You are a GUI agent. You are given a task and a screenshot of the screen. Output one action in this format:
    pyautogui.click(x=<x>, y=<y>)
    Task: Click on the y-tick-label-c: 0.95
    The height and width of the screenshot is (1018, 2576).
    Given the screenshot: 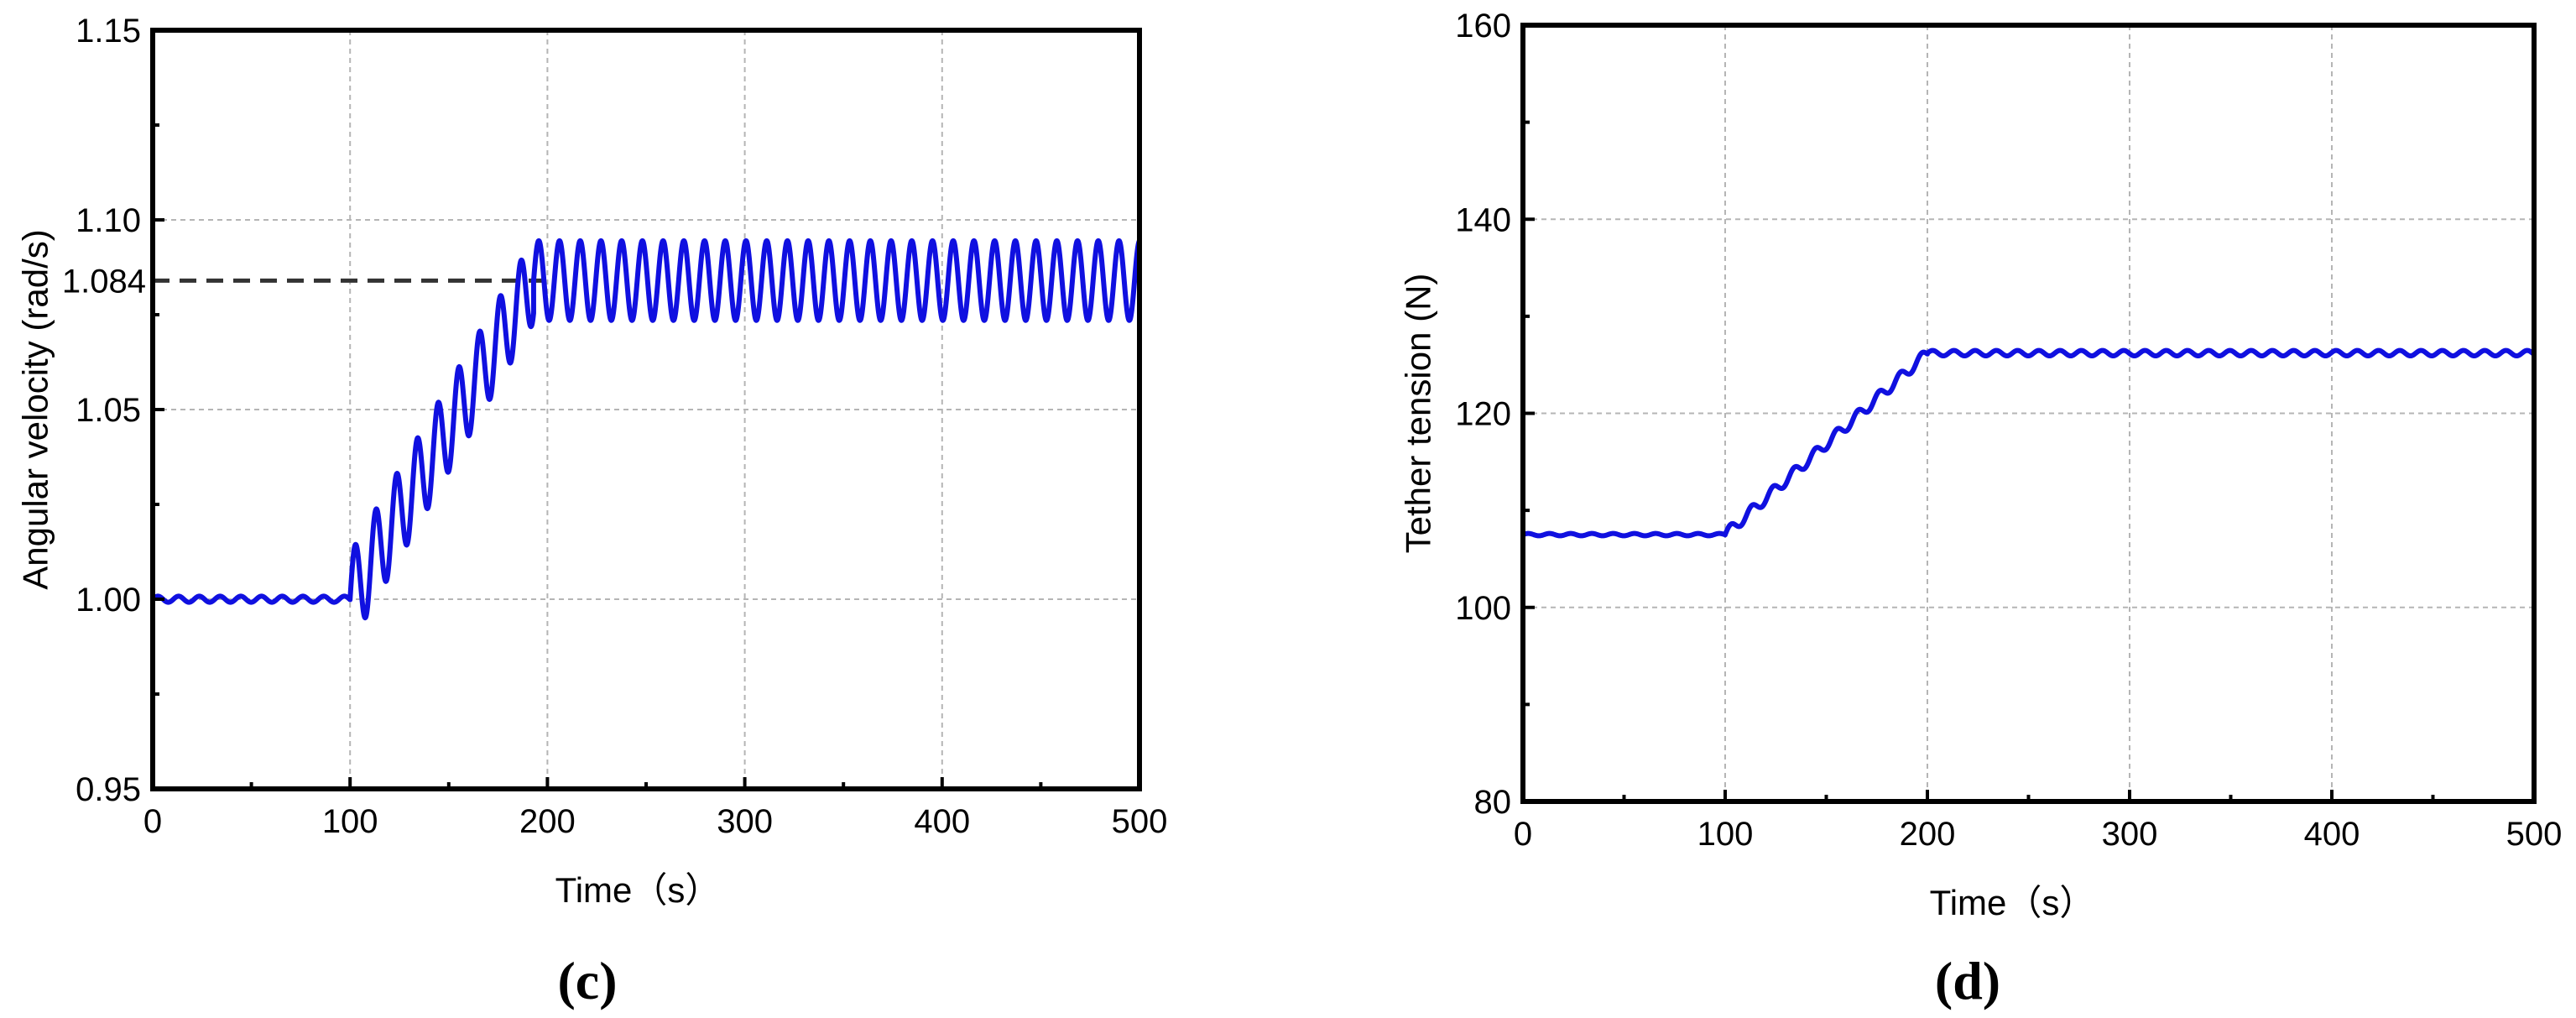 What is the action you would take?
    pyautogui.click(x=108, y=789)
    